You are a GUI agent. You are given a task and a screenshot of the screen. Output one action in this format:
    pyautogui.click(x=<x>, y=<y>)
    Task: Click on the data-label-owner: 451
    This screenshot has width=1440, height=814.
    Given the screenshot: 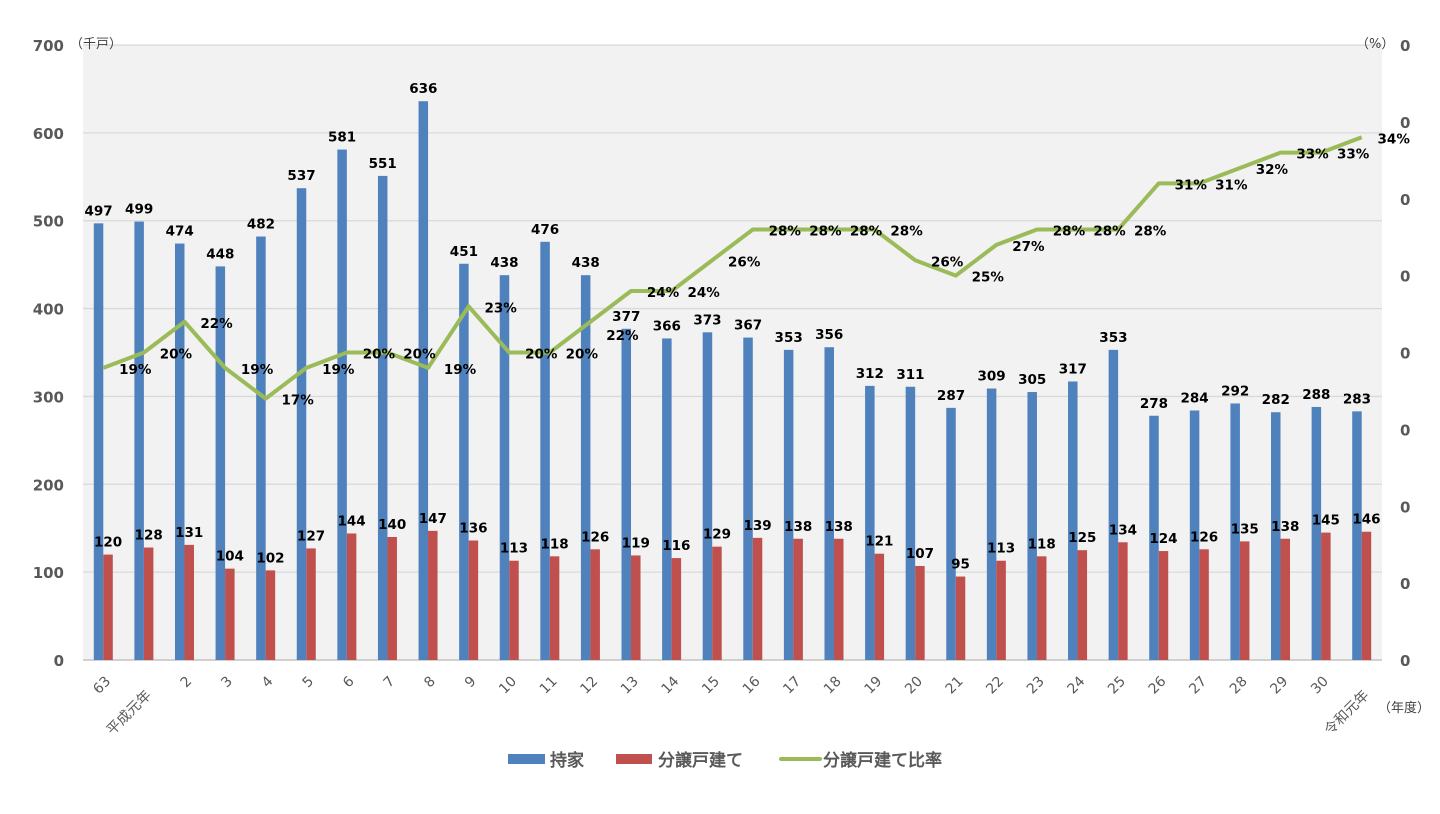 What is the action you would take?
    pyautogui.click(x=464, y=252)
    